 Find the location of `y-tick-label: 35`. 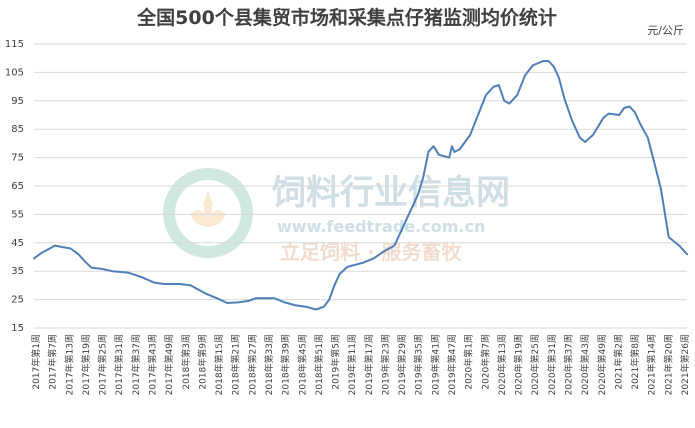

y-tick-label: 35 is located at coordinates (17, 271).